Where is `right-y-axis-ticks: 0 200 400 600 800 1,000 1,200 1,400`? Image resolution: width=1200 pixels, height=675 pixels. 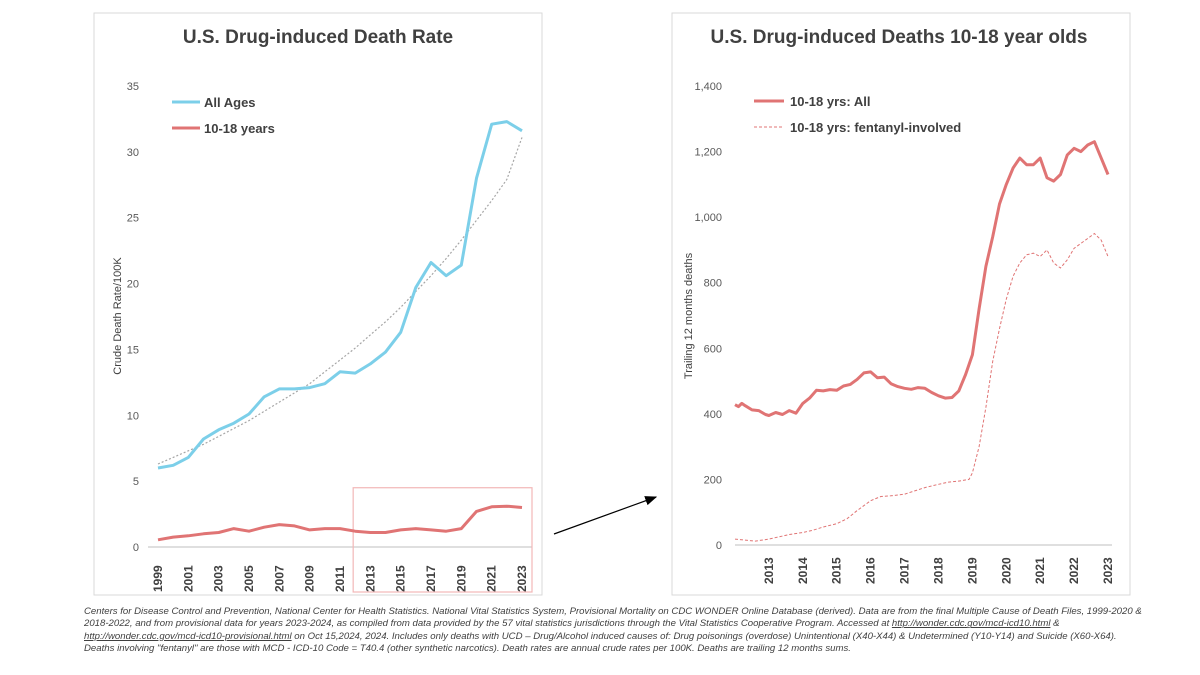 right-y-axis-ticks: 0 200 400 600 800 1,000 1,200 1,400 is located at coordinates (708, 316).